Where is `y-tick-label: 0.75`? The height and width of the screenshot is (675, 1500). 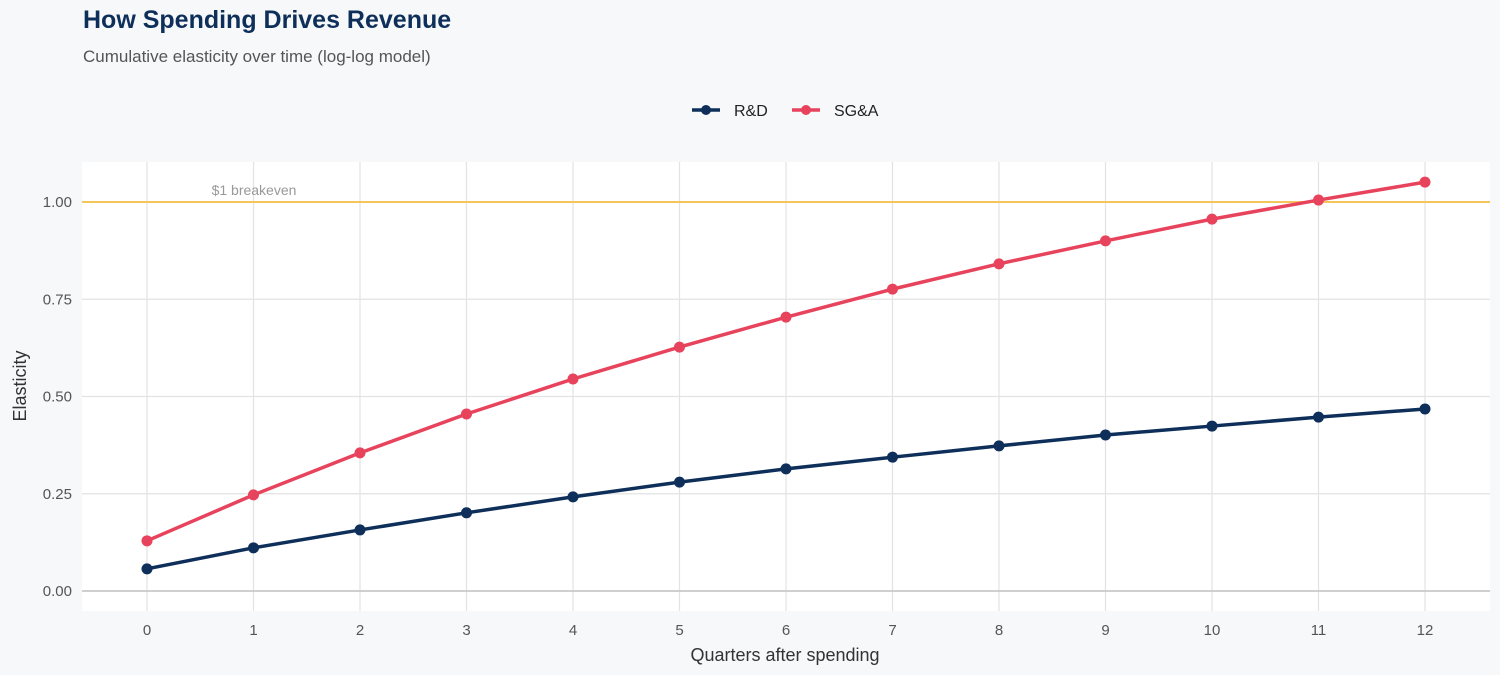 y-tick-label: 0.75 is located at coordinates (57, 299).